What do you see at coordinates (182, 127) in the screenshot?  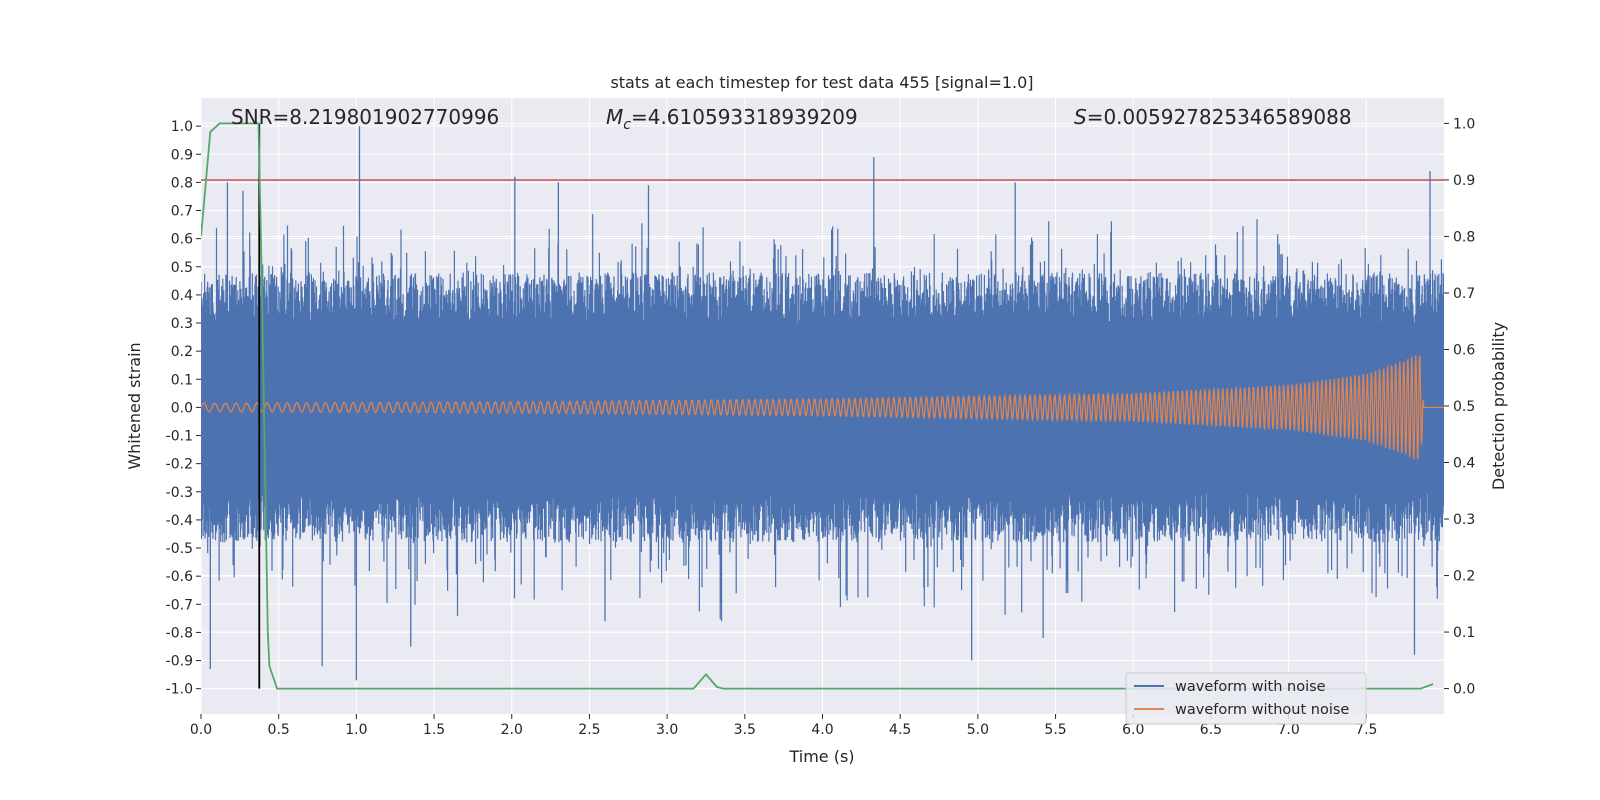 I see `y-tick-label: 1.0` at bounding box center [182, 127].